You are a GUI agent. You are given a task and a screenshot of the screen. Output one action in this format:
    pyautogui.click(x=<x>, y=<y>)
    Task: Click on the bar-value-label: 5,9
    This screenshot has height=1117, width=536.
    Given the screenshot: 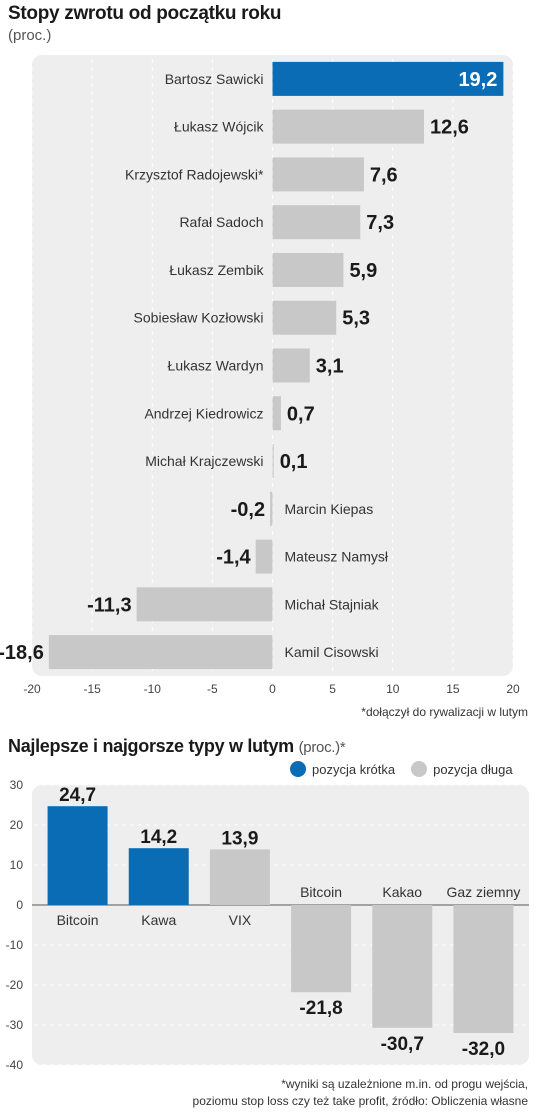 What is the action you would take?
    pyautogui.click(x=363, y=271)
    